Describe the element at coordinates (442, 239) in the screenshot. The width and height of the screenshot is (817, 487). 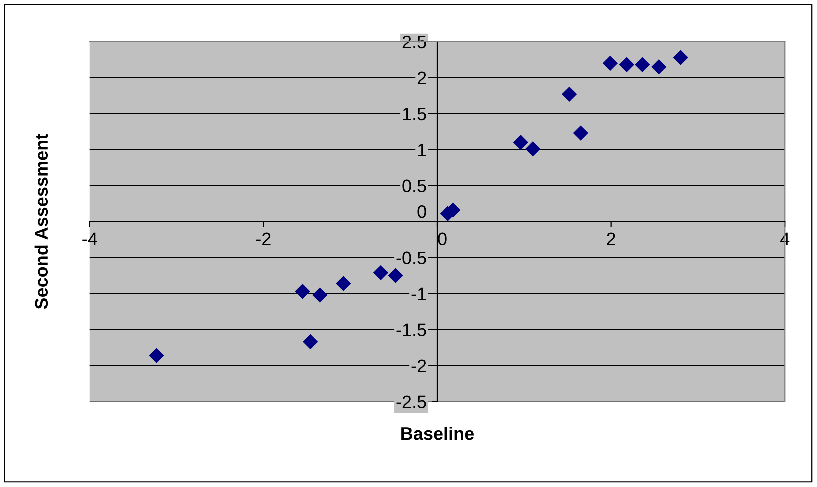
I see `x-tick-label: 0` at that location.